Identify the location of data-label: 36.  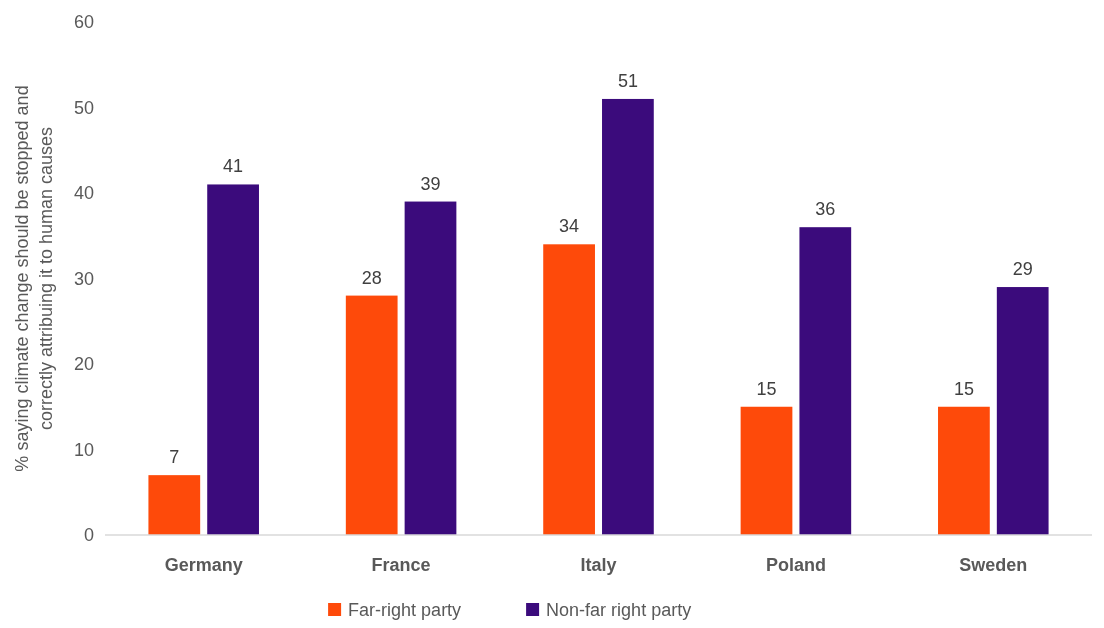
(825, 209).